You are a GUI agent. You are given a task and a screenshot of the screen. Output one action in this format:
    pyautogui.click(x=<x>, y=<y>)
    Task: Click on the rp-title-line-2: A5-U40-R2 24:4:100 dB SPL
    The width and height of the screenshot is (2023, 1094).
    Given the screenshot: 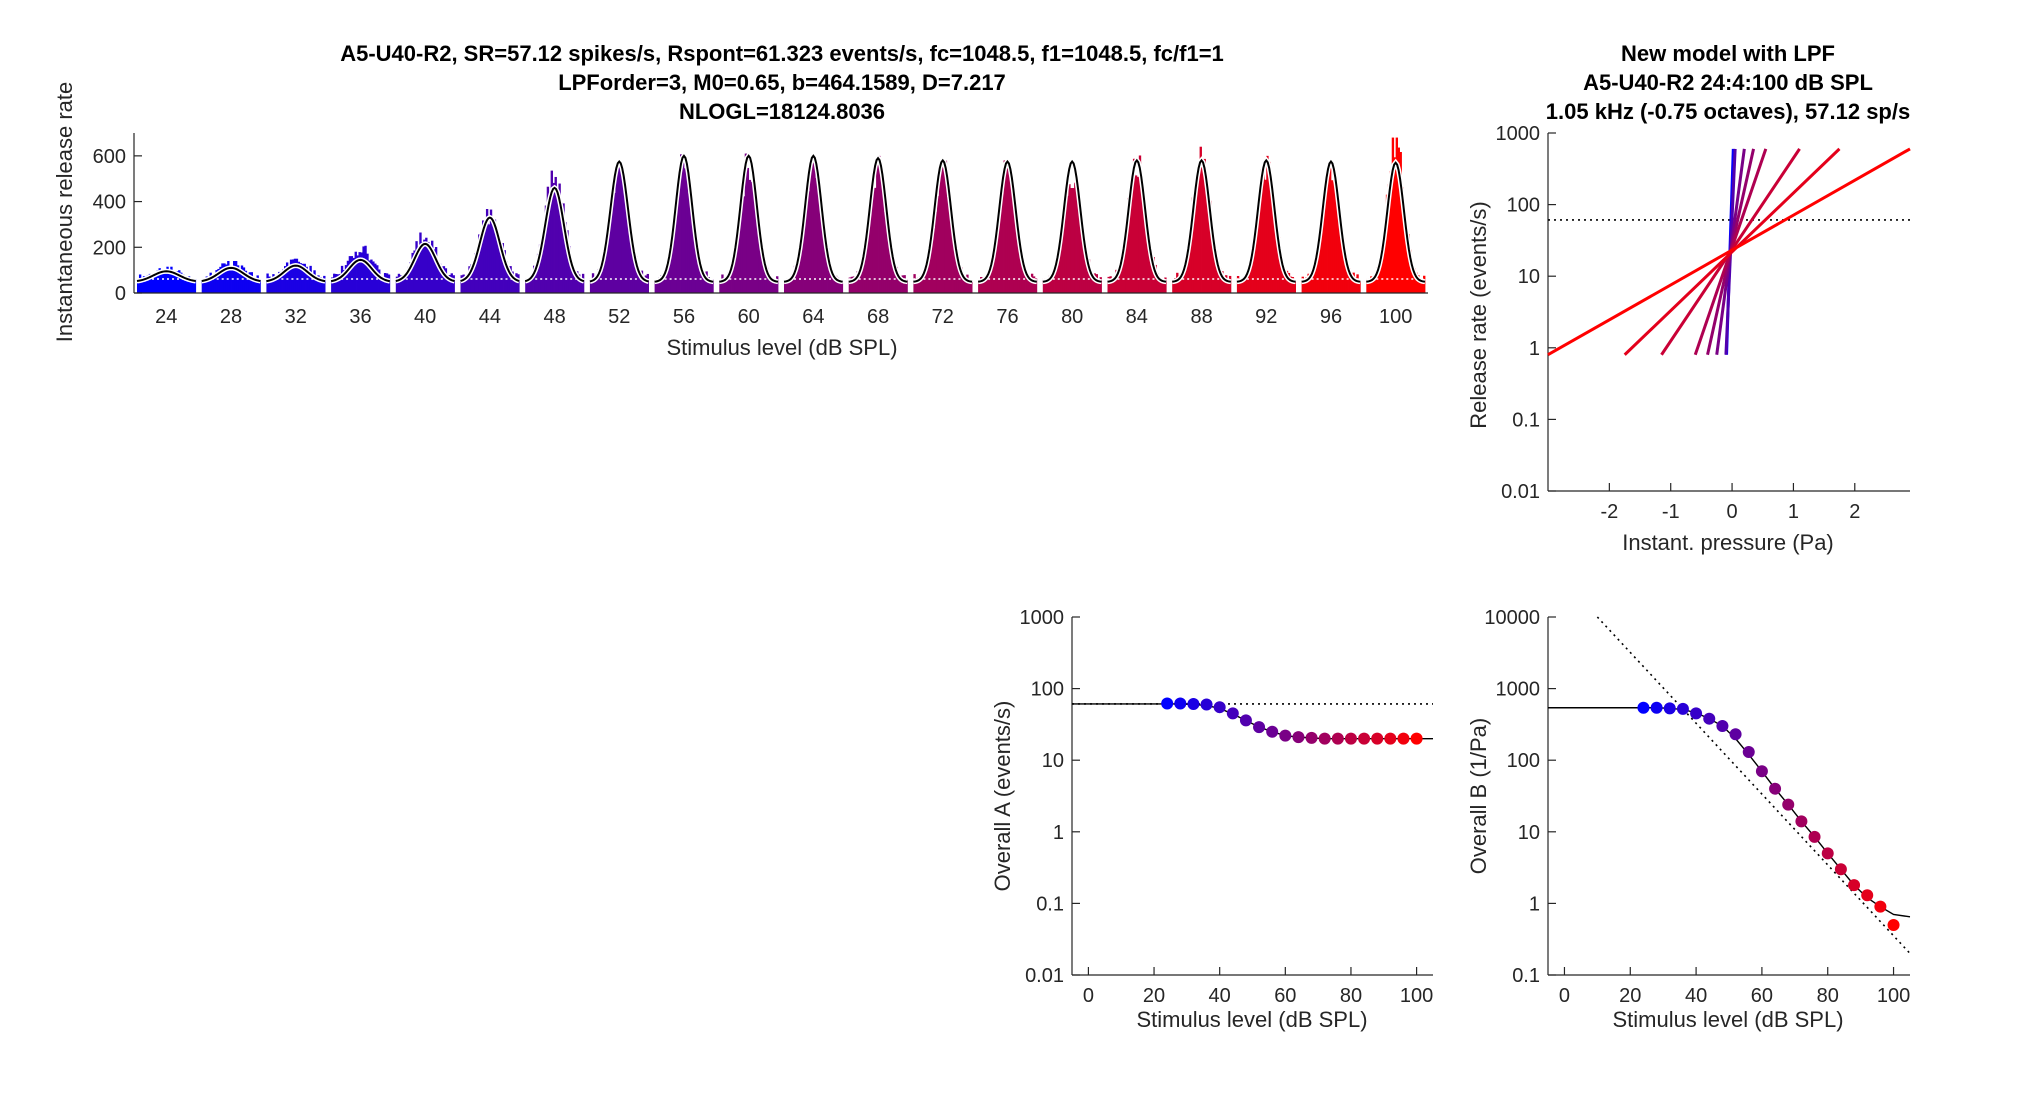 What is the action you would take?
    pyautogui.click(x=1728, y=82)
    